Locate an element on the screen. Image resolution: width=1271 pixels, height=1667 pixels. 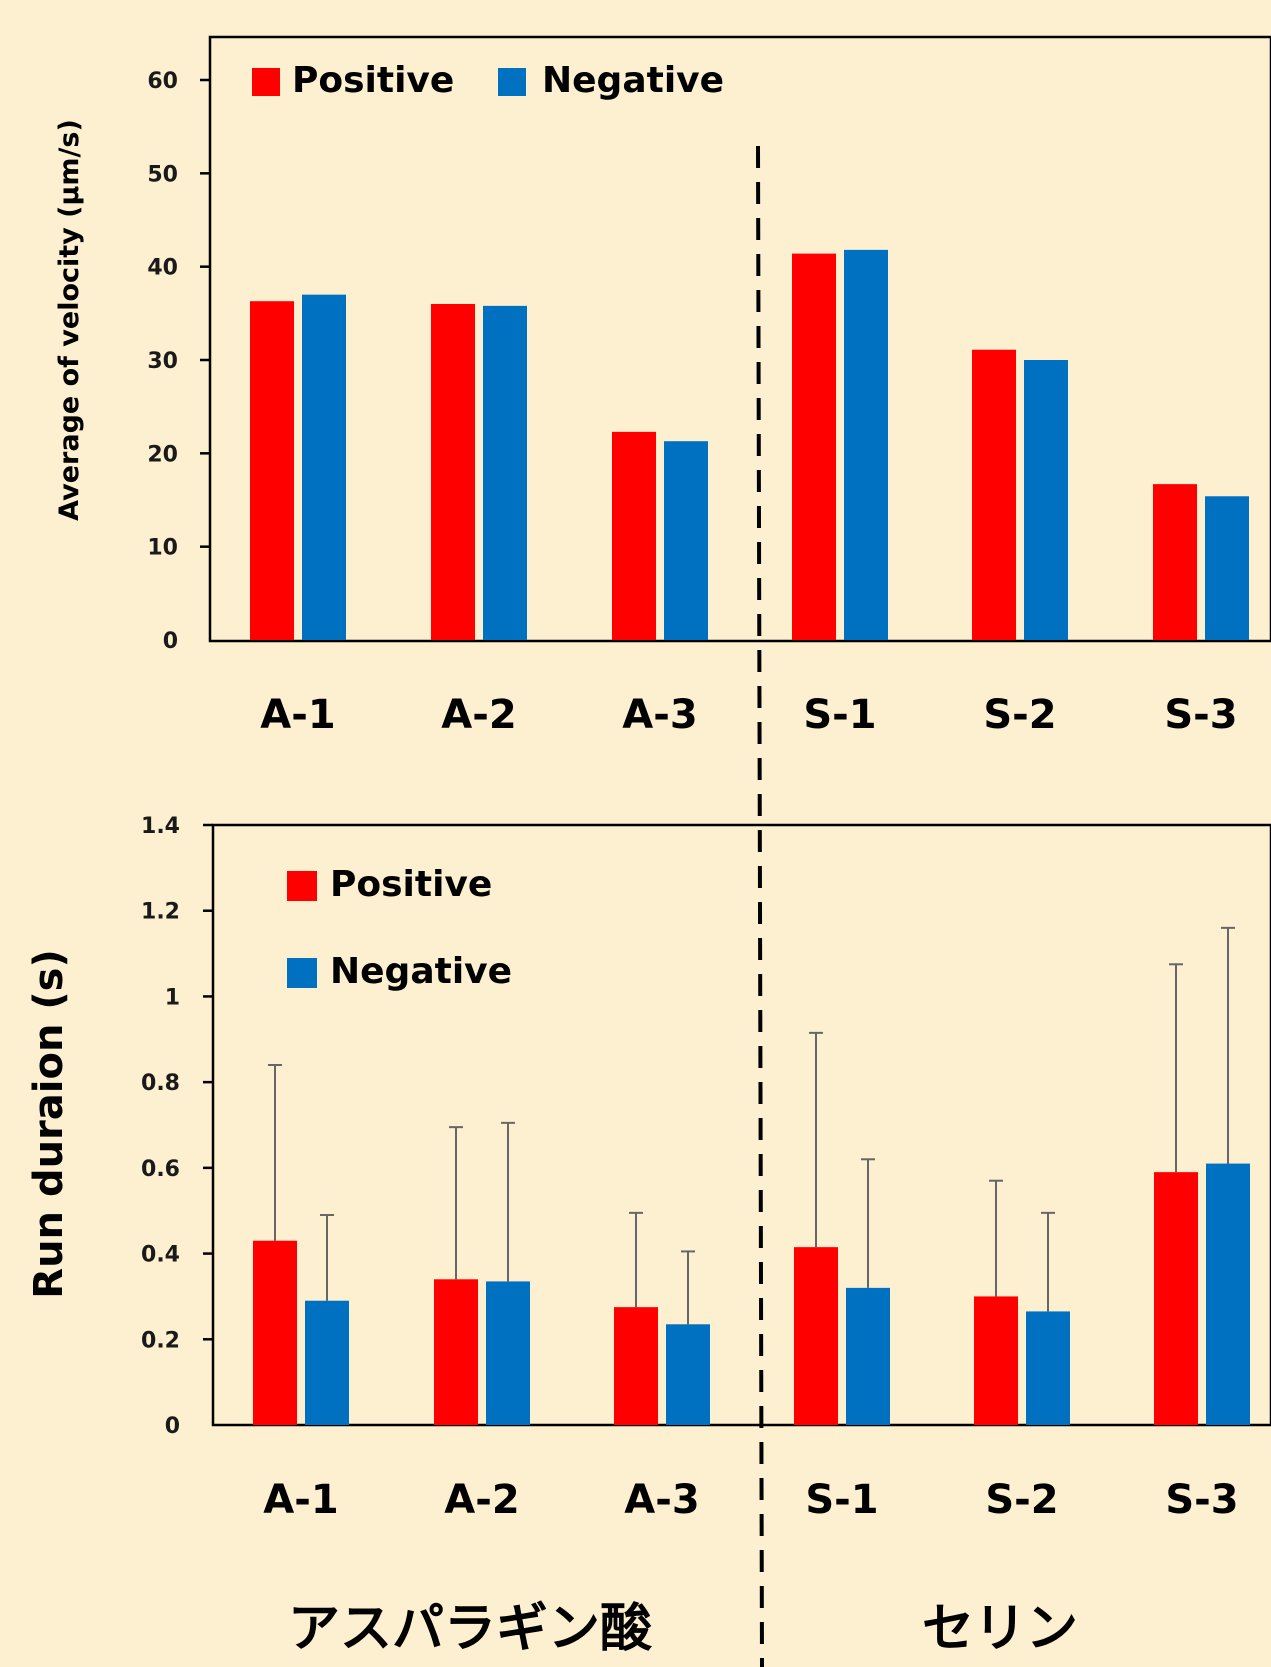
duration-x-tick-s-2: S-2 is located at coordinates (1021, 1500).